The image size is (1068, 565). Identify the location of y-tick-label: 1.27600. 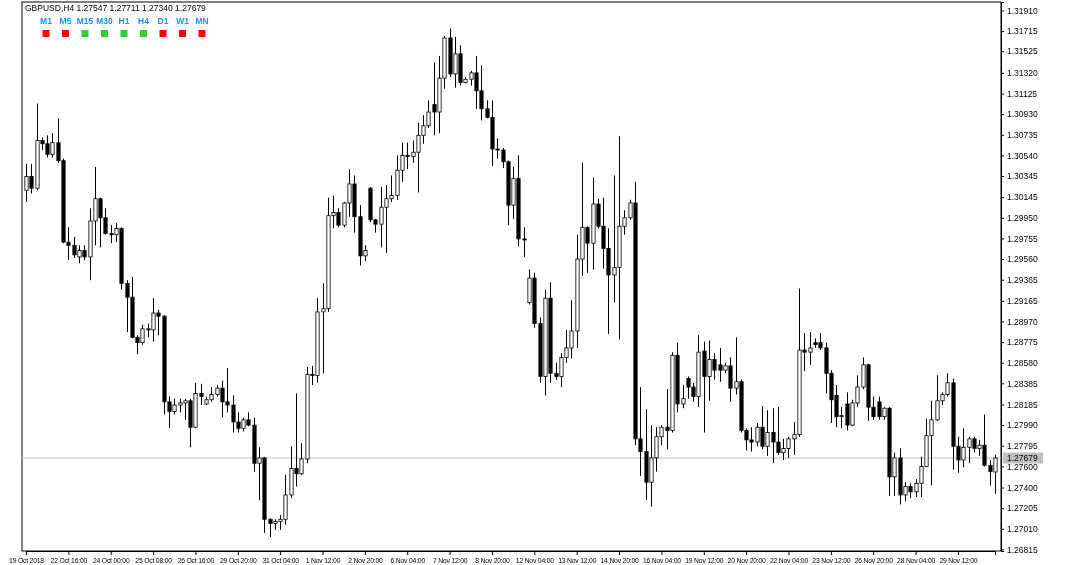
(1022, 466).